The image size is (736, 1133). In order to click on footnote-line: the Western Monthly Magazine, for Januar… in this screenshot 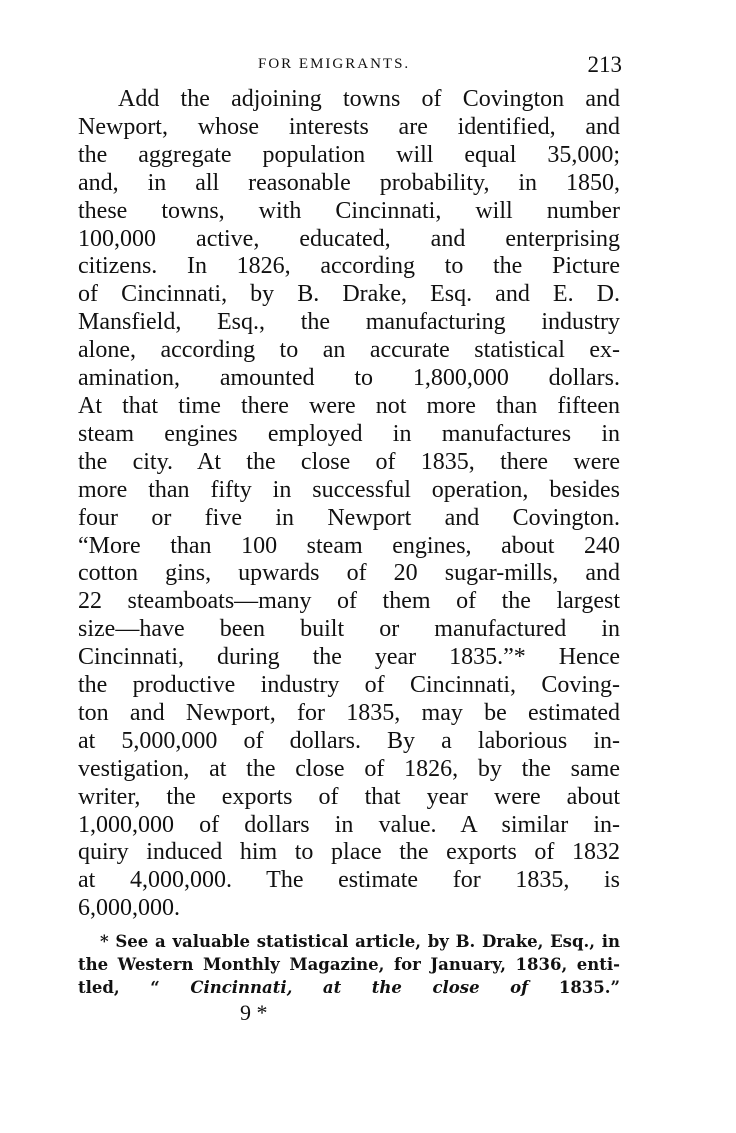, I will do `click(349, 964)`.